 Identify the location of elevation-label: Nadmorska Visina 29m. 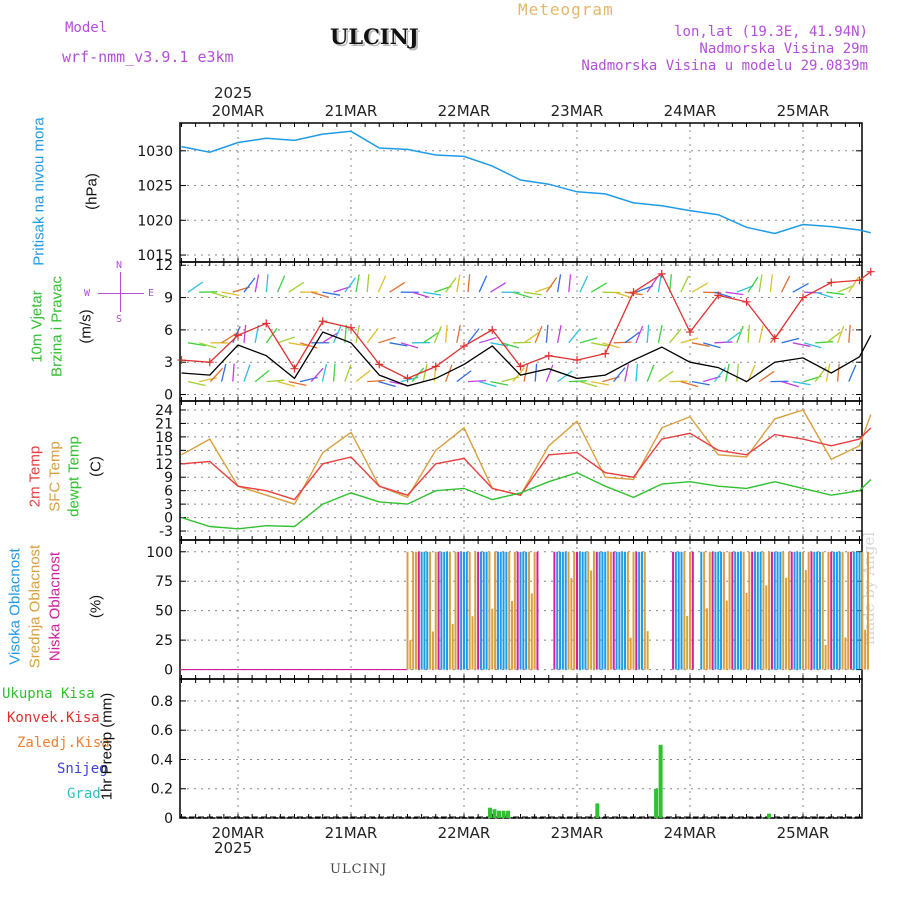
(783, 49).